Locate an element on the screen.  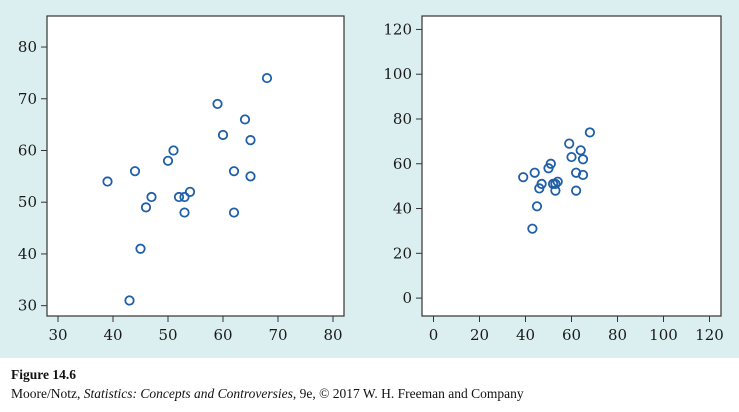
plot2-x-tick-label: 20 is located at coordinates (479, 335).